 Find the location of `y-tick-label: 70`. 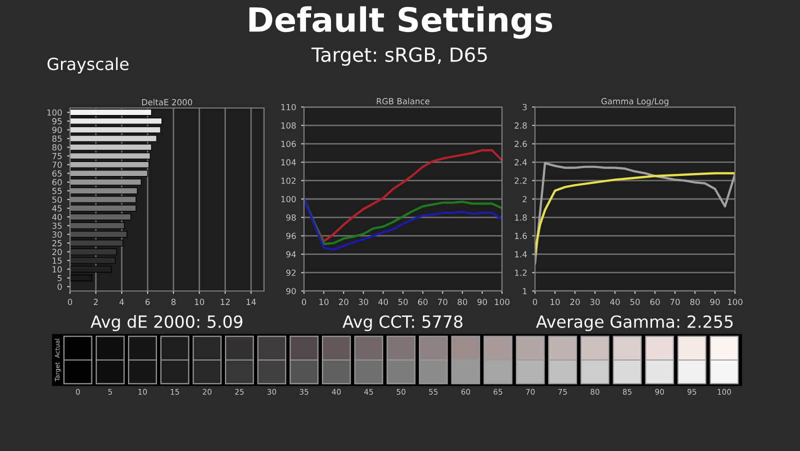

y-tick-label: 70 is located at coordinates (57, 165).